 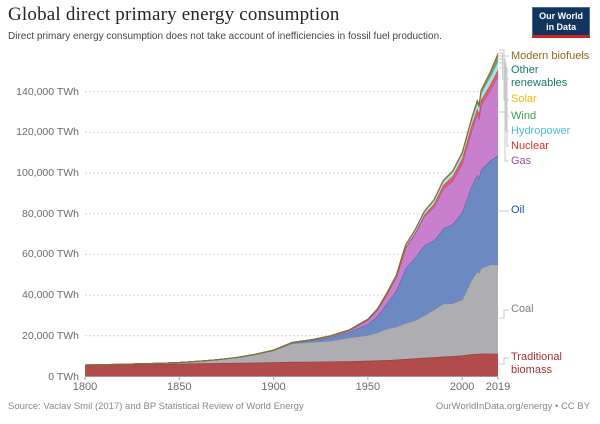 I want to click on legend-connector-modern_biofuels, so click(x=504, y=53).